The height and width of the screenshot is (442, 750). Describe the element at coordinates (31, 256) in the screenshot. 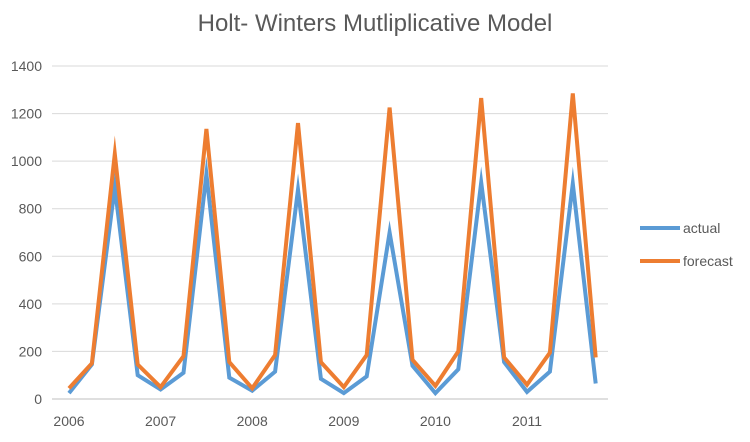

I see `y-tick-label: 600` at that location.